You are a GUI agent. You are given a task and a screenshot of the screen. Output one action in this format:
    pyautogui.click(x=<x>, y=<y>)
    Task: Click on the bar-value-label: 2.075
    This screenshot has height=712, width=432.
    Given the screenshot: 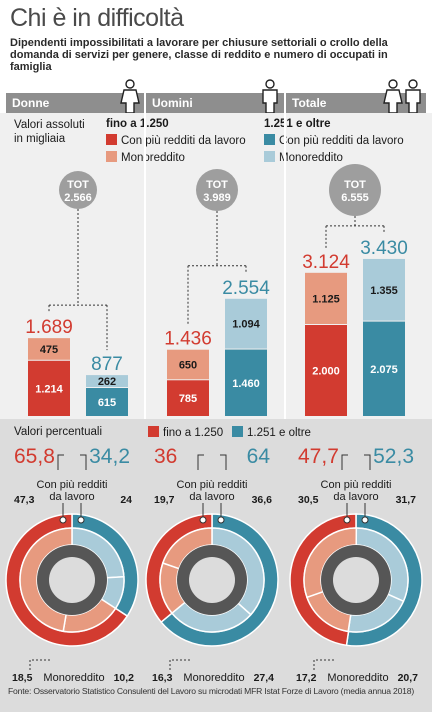 What is the action you would take?
    pyautogui.click(x=384, y=370)
    